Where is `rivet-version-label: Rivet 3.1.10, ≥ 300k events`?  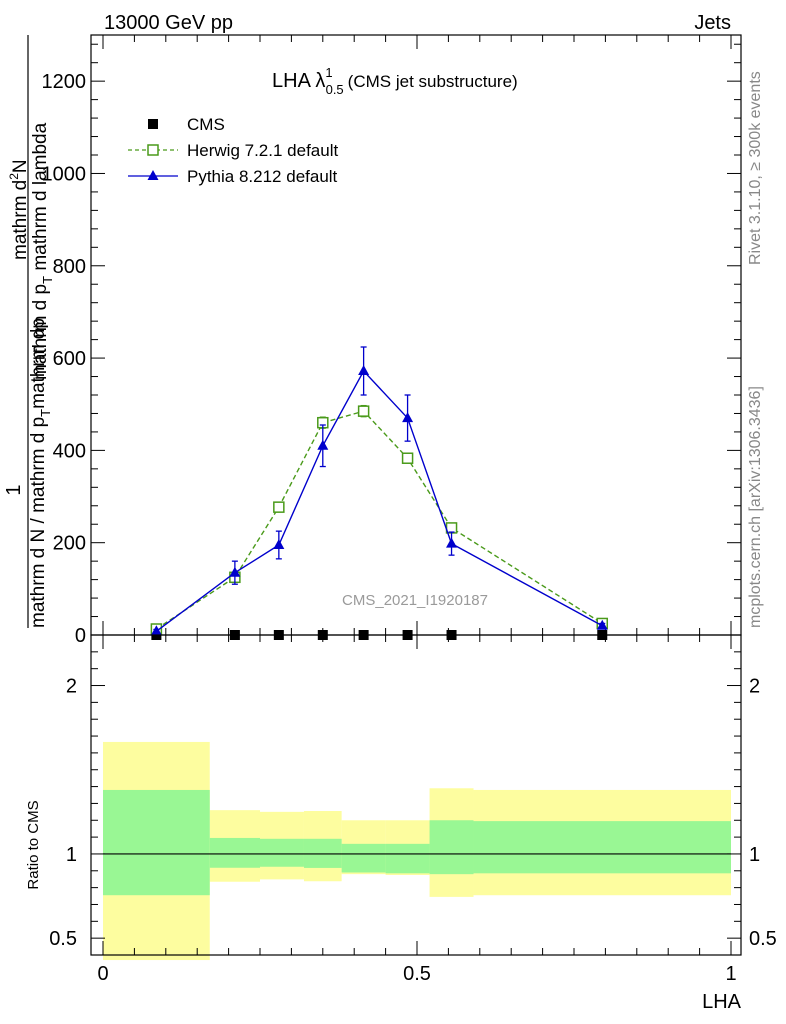 rivet-version-label: Rivet 3.1.10, ≥ 300k events is located at coordinates (755, 168).